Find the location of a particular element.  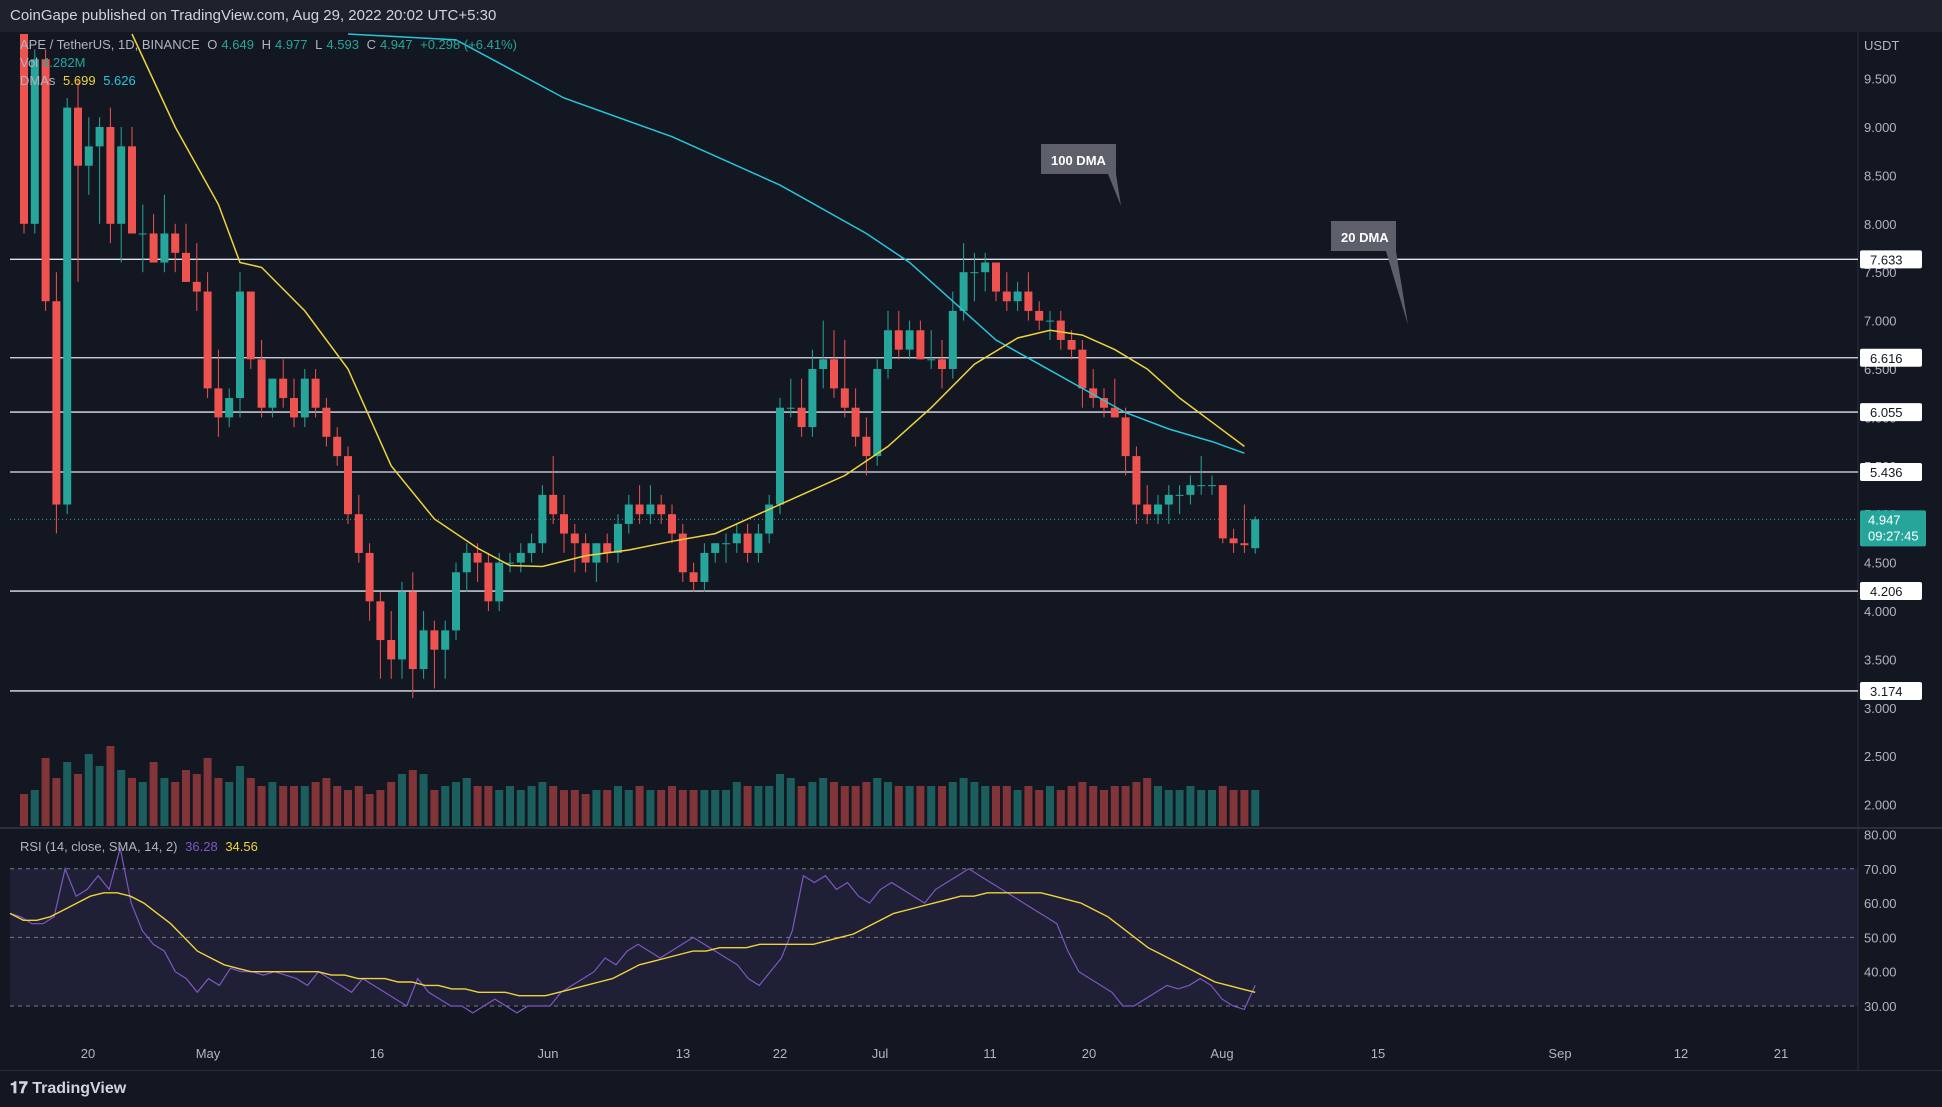

volume-legend: Vol 4.282M is located at coordinates (54, 62).